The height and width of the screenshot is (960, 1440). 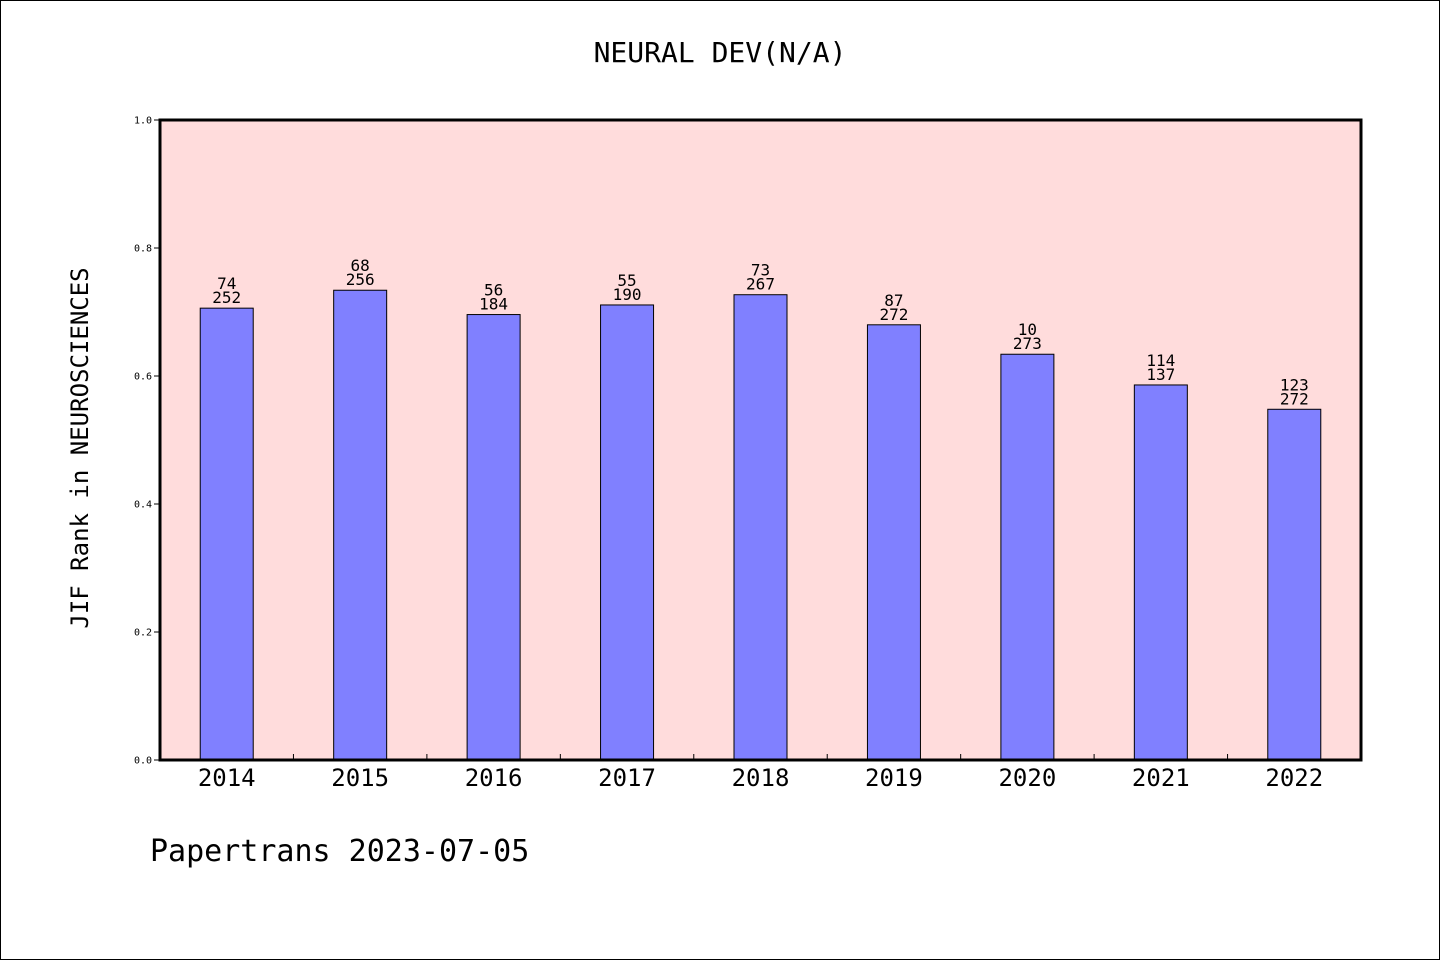 What do you see at coordinates (147, 441) in the screenshot?
I see `y-axis: 0.0 0.2 0.4 0.6 0.8 1.0` at bounding box center [147, 441].